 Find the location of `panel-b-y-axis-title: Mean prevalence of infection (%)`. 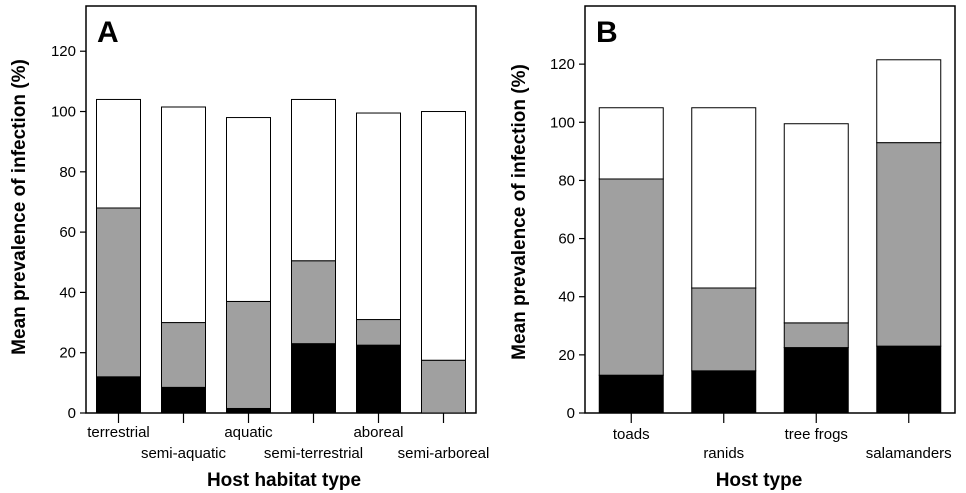

panel-b-y-axis-title: Mean prevalence of infection (%) is located at coordinates (519, 212).